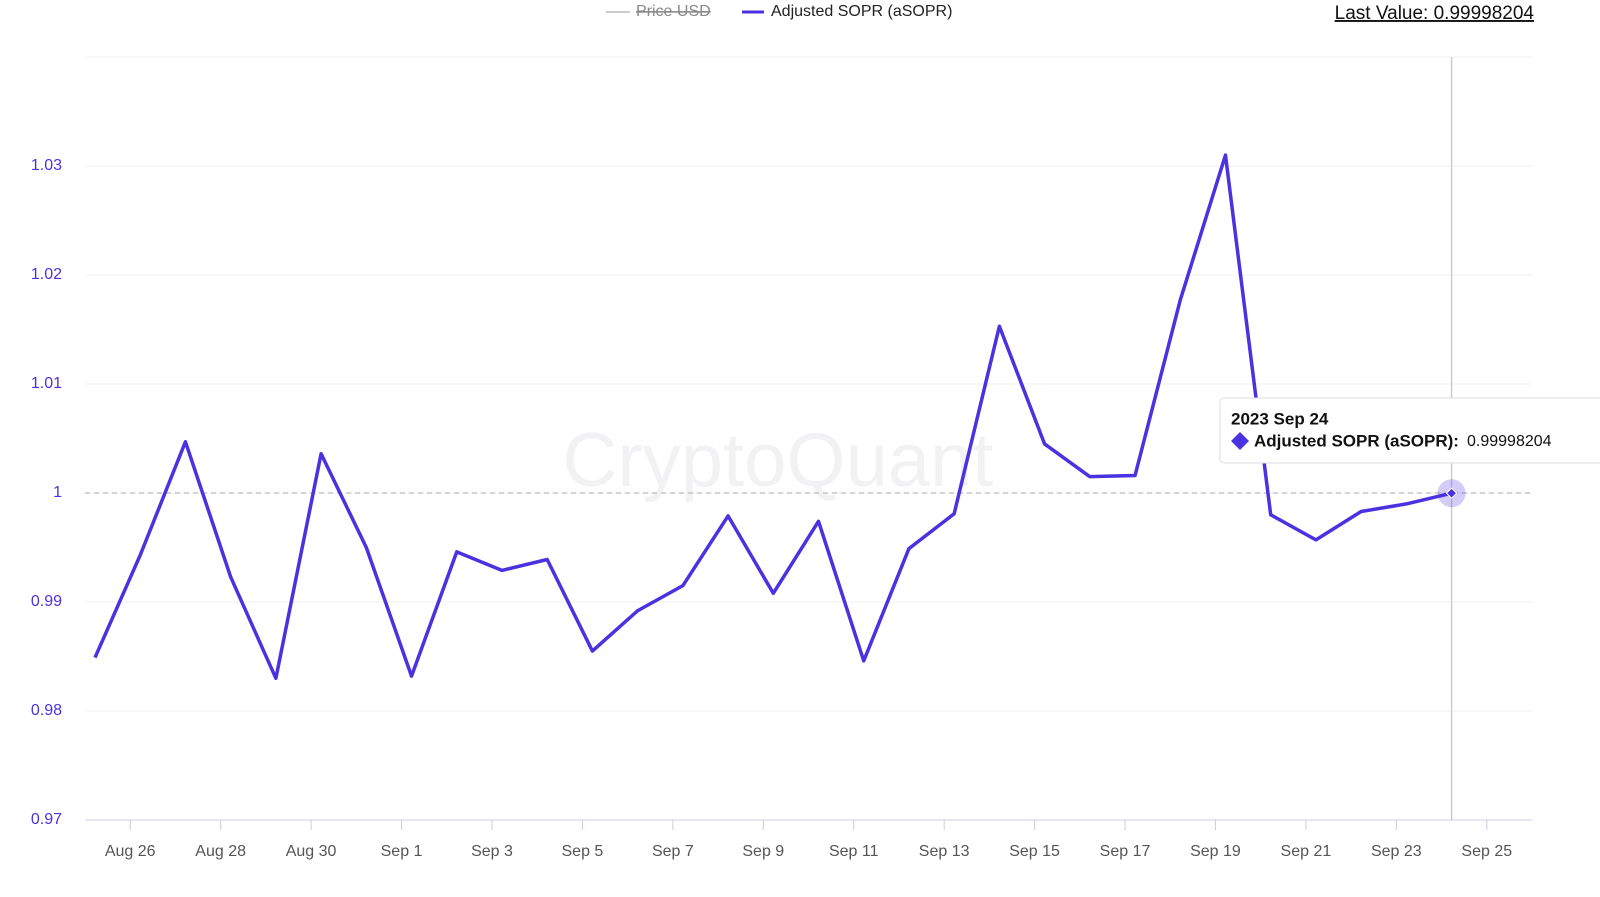 The image size is (1600, 897). I want to click on watermark: CryptoQuant, so click(778, 460).